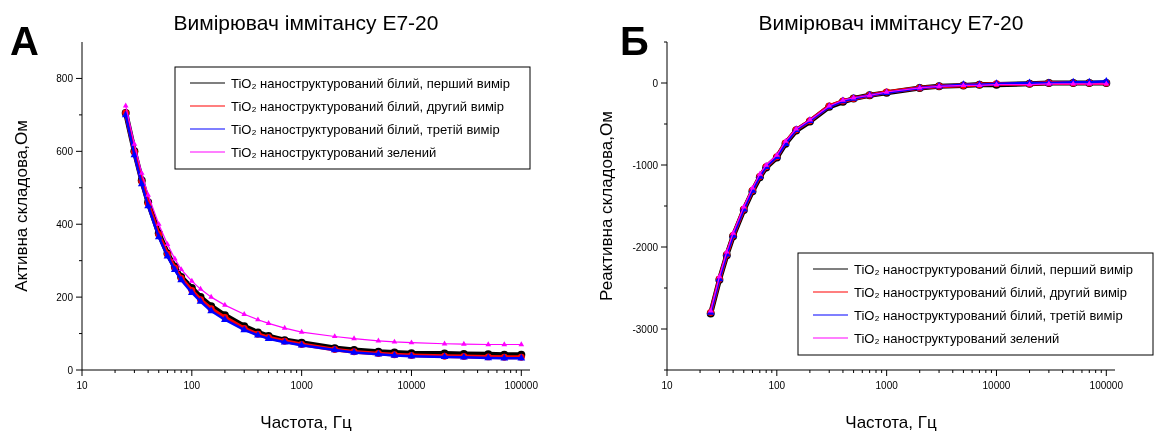 The width and height of the screenshot is (1171, 436). I want to click on y-tick-label: -2000, so click(645, 247).